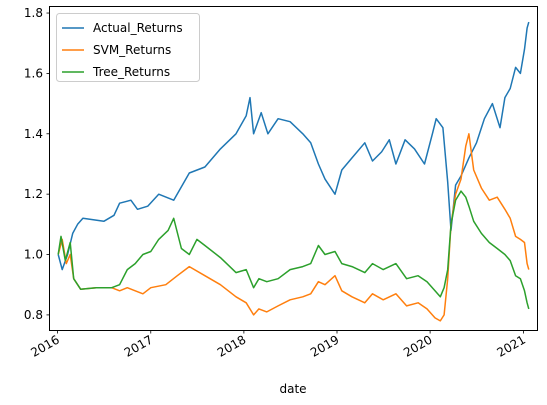 This screenshot has height=405, width=547. What do you see at coordinates (132, 50) in the screenshot?
I see `legend-label-svm-returns: SVM_Returns` at bounding box center [132, 50].